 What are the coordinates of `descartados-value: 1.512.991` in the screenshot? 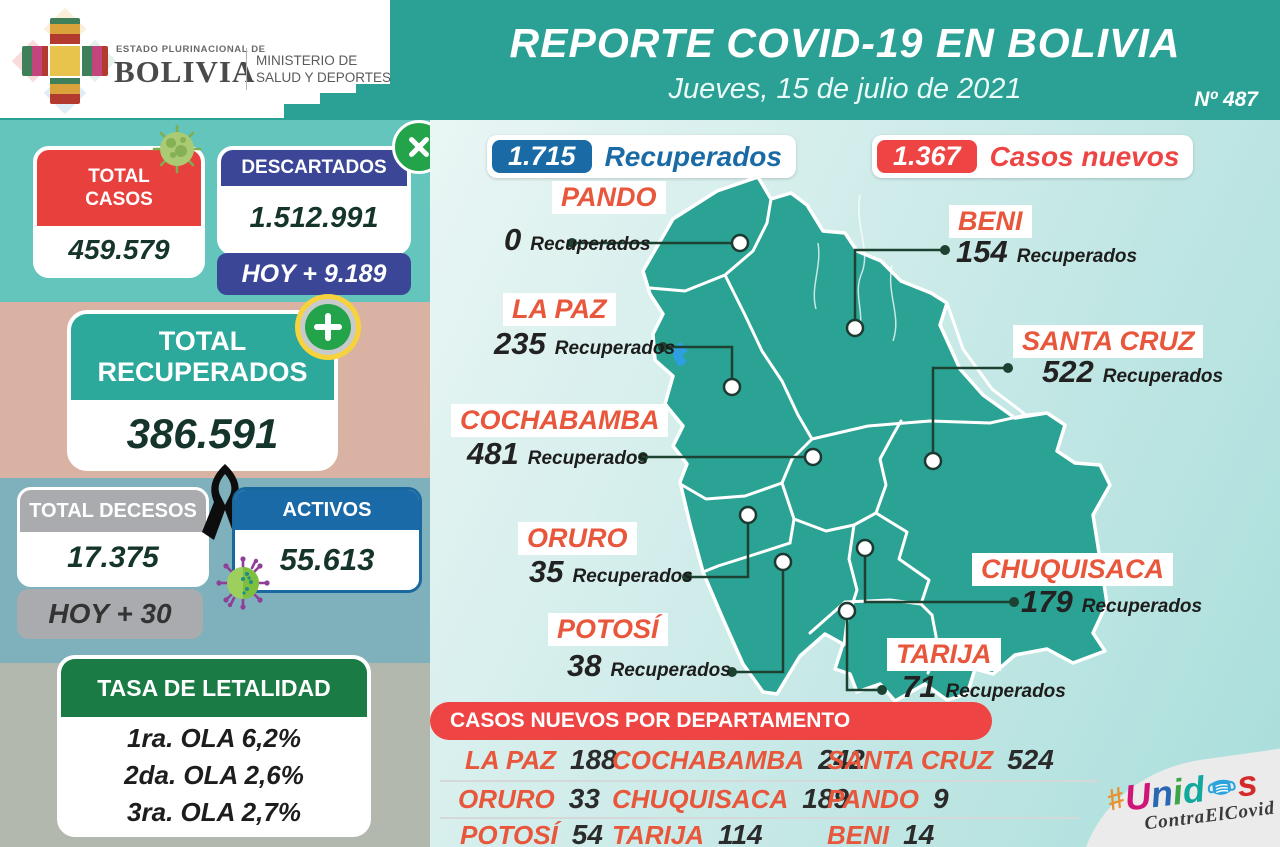 It's located at (314, 218).